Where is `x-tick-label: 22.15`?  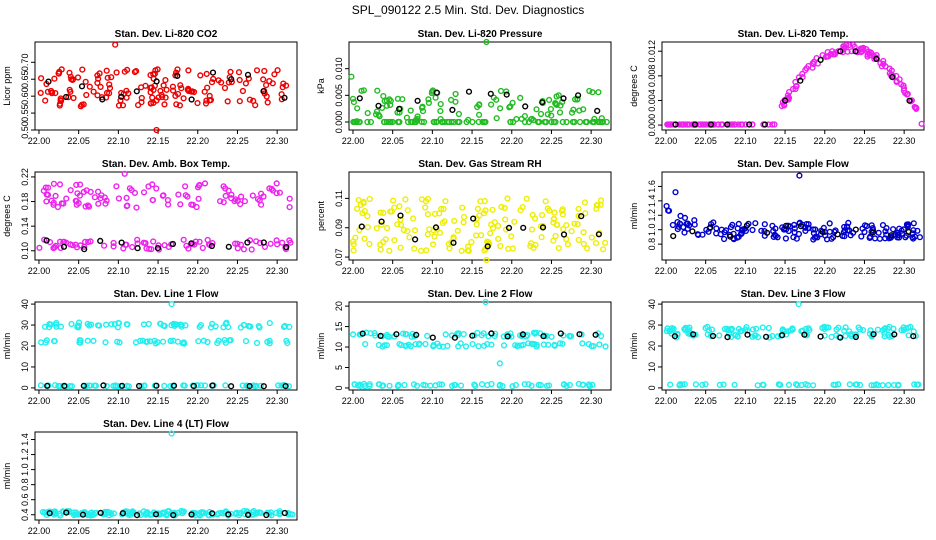 x-tick-label: 22.15 is located at coordinates (472, 271).